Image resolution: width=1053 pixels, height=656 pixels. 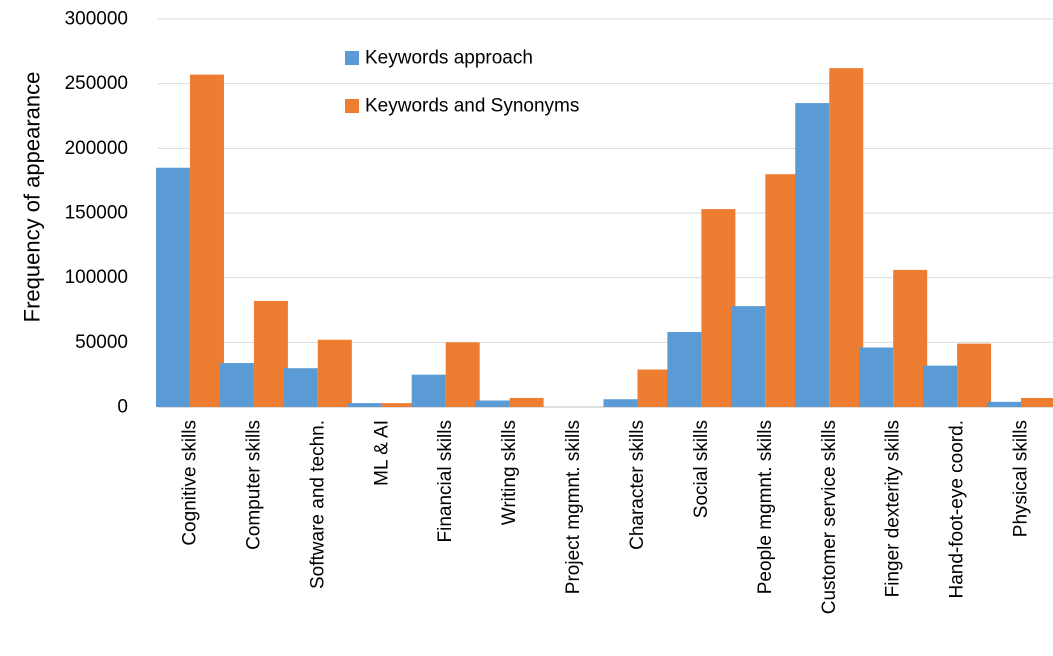 What do you see at coordinates (317, 504) in the screenshot?
I see `x-tick-label: Software and techn.` at bounding box center [317, 504].